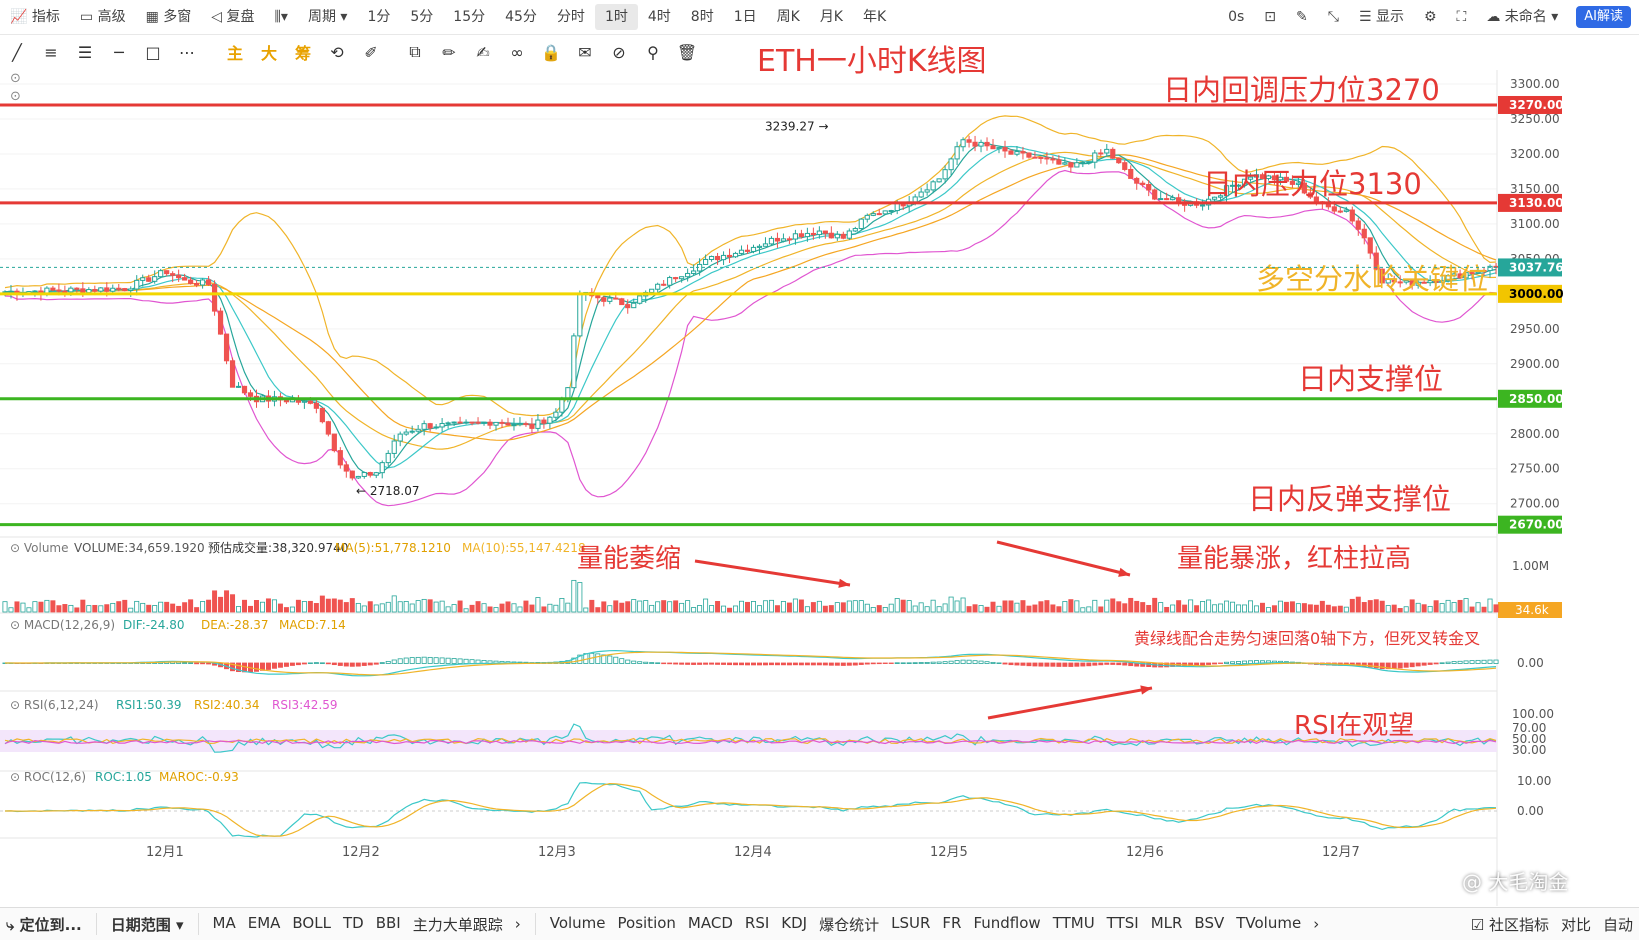  Describe the element at coordinates (51, 52) in the screenshot. I see `parallel-tool-icon: ≡` at that location.